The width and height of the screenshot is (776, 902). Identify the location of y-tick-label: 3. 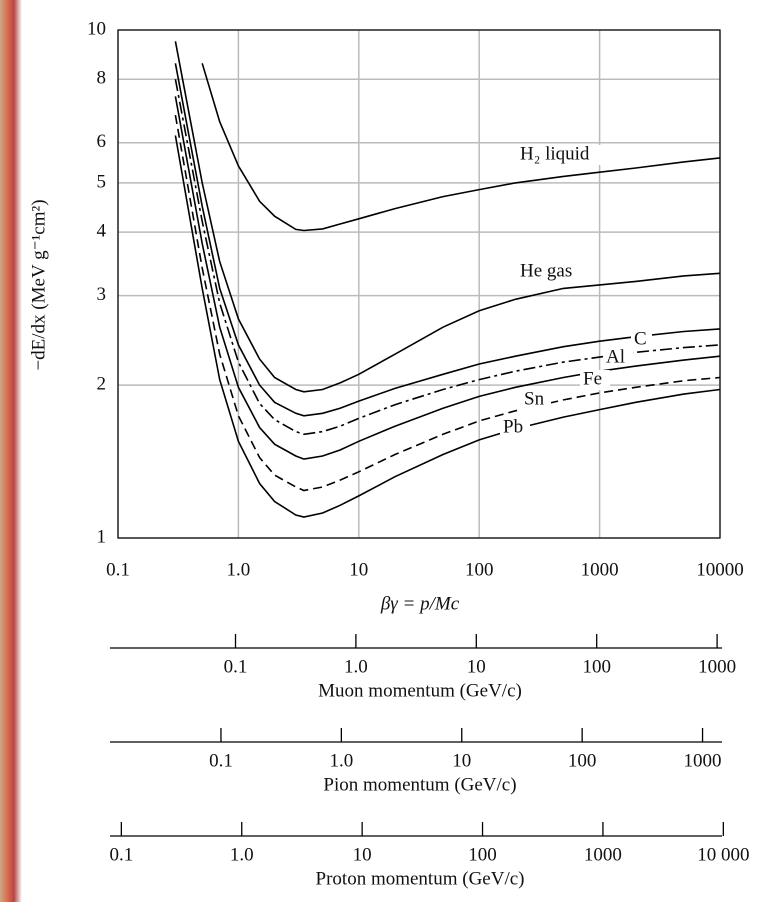
(102, 294).